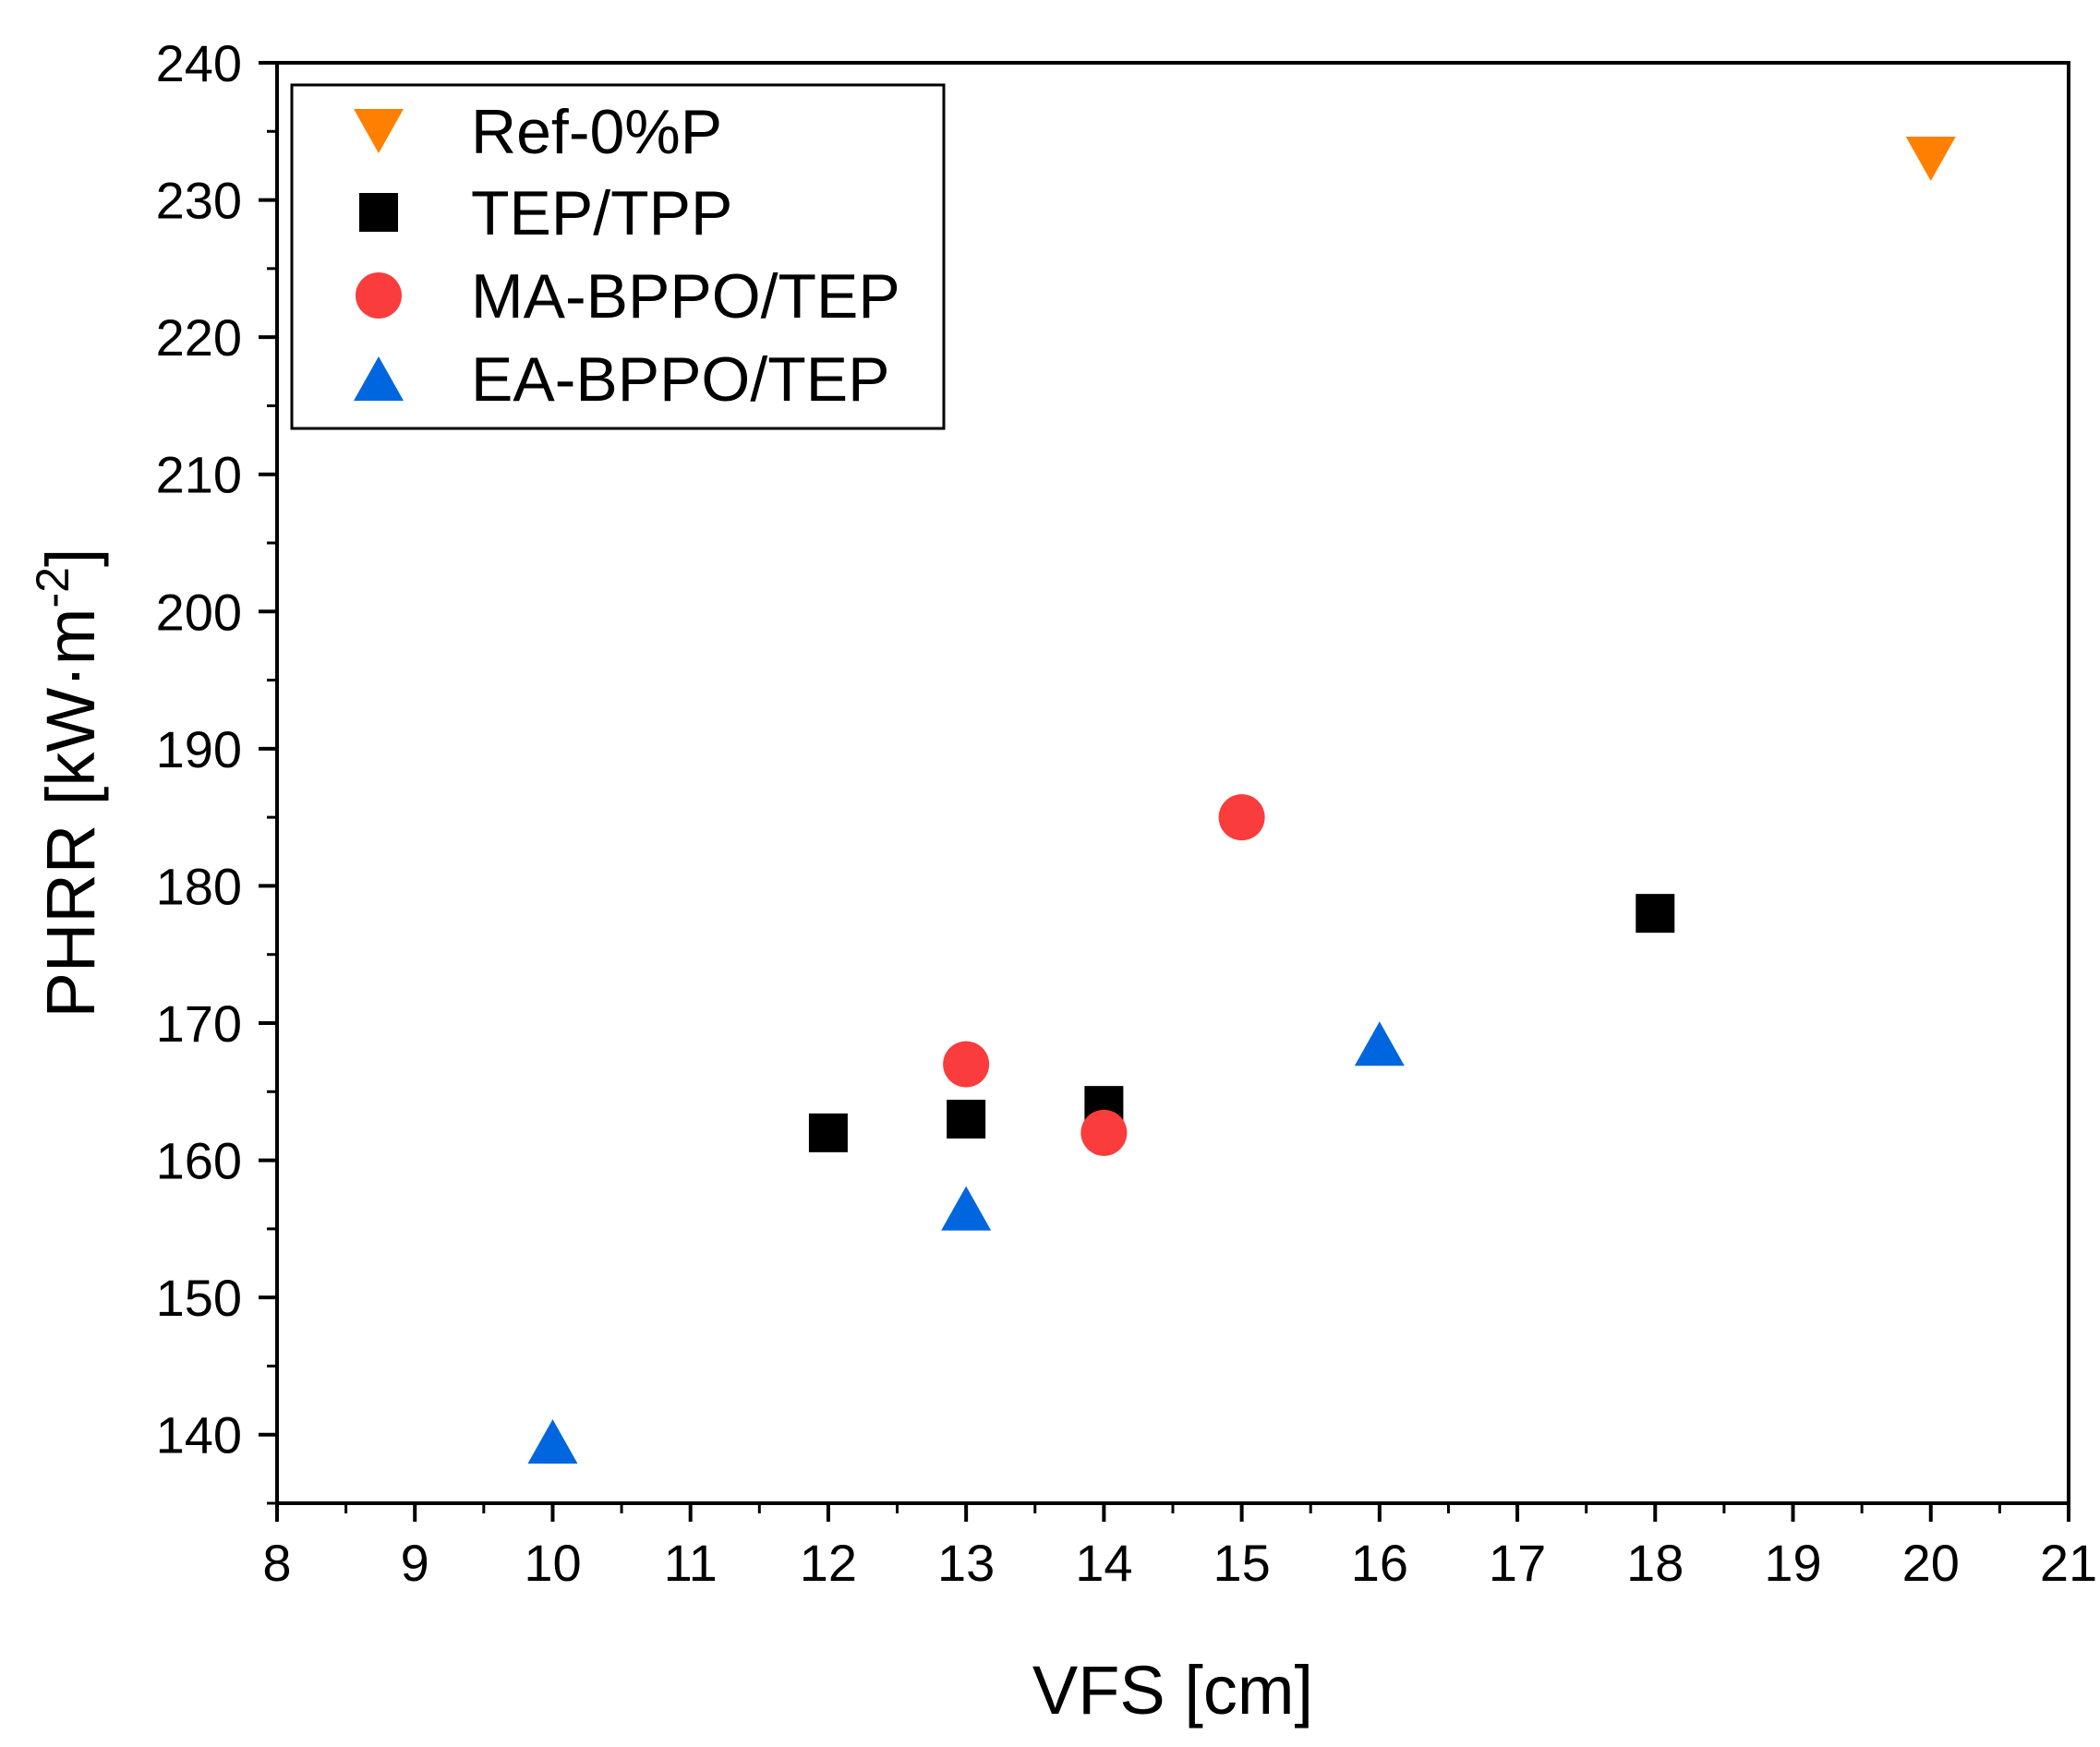  What do you see at coordinates (1380, 1563) in the screenshot?
I see `x-tick-label: 16` at bounding box center [1380, 1563].